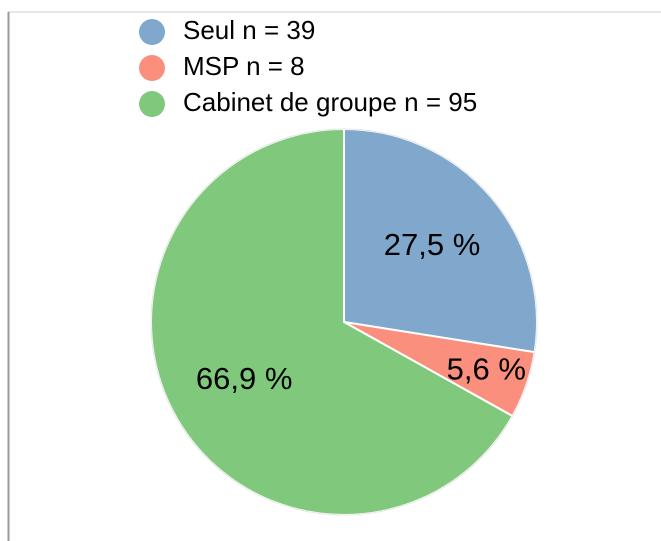  Describe the element at coordinates (330, 102) in the screenshot. I see `legend-label: Cabinet de groupe n = 95` at that location.